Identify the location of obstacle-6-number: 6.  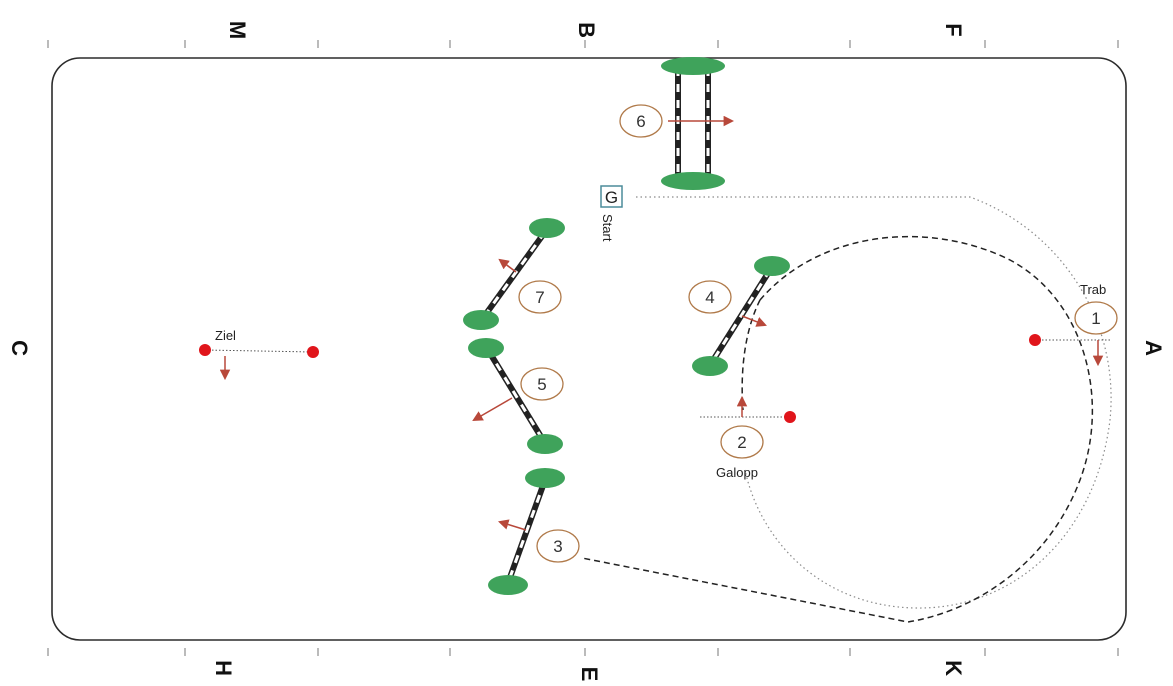
(640, 121).